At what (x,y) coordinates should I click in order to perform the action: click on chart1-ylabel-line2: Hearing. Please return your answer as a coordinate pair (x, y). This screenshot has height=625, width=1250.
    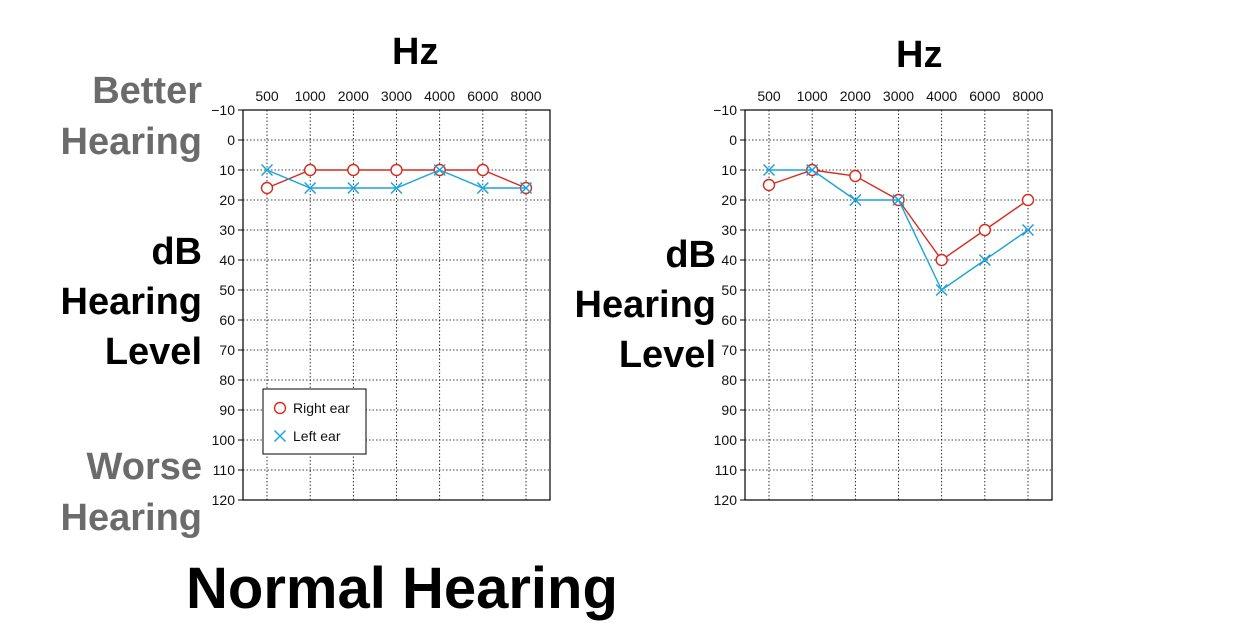
    Looking at the image, I should click on (131, 302).